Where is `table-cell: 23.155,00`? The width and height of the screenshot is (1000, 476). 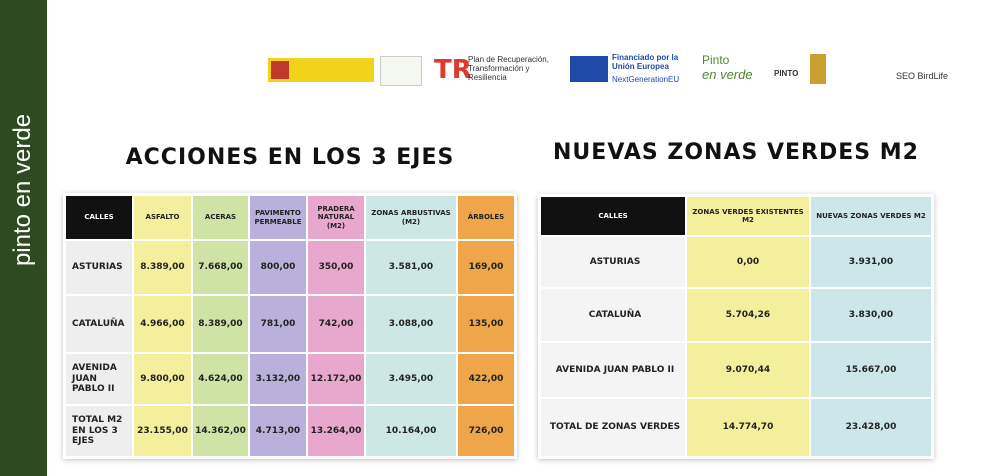
table-cell: 23.155,00 is located at coordinates (162, 431).